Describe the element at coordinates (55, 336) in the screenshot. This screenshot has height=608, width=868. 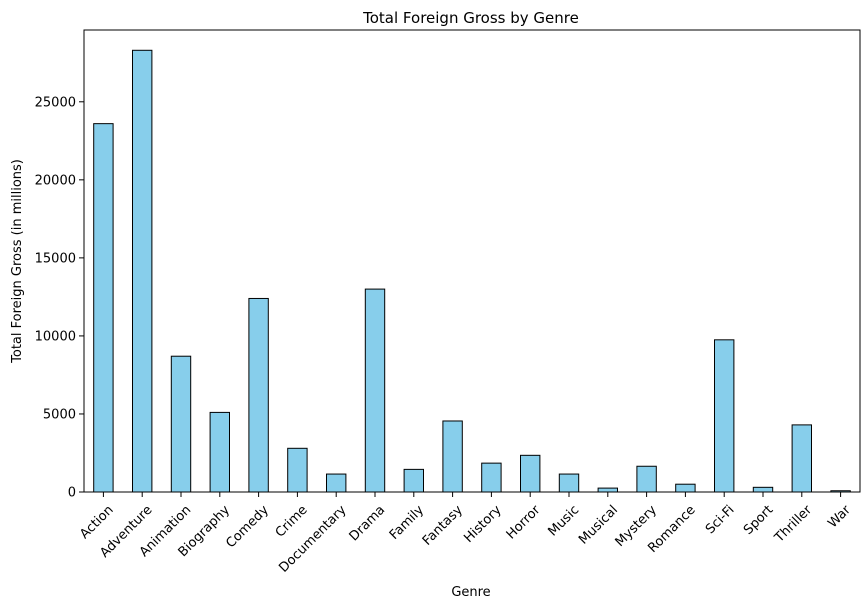
I see `y-tick-label: 10000` at that location.